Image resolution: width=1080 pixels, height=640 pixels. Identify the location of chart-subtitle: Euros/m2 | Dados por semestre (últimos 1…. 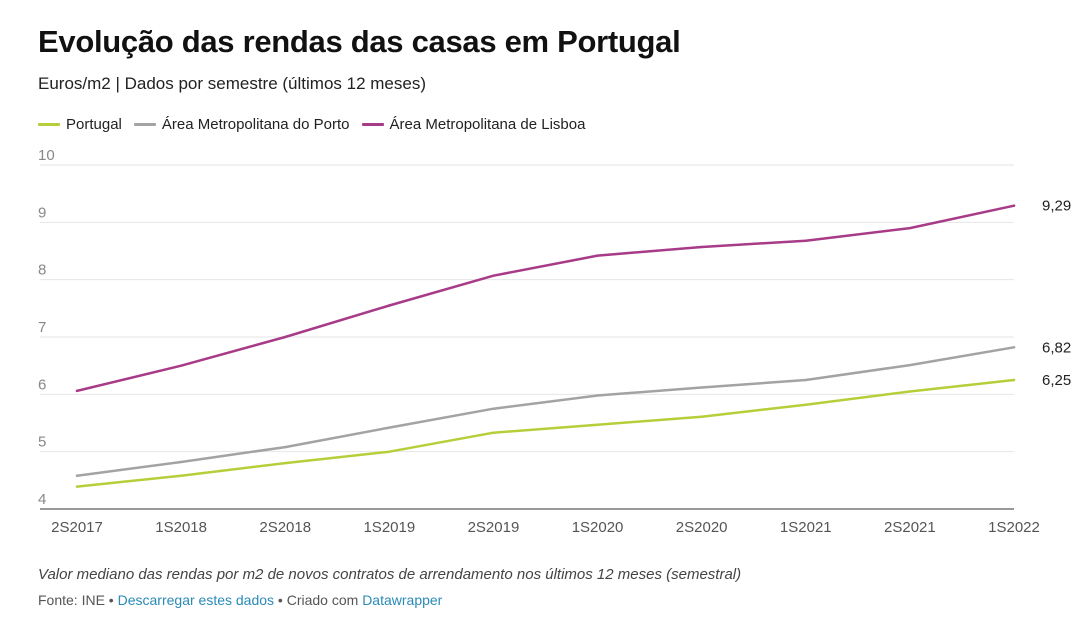
(232, 83).